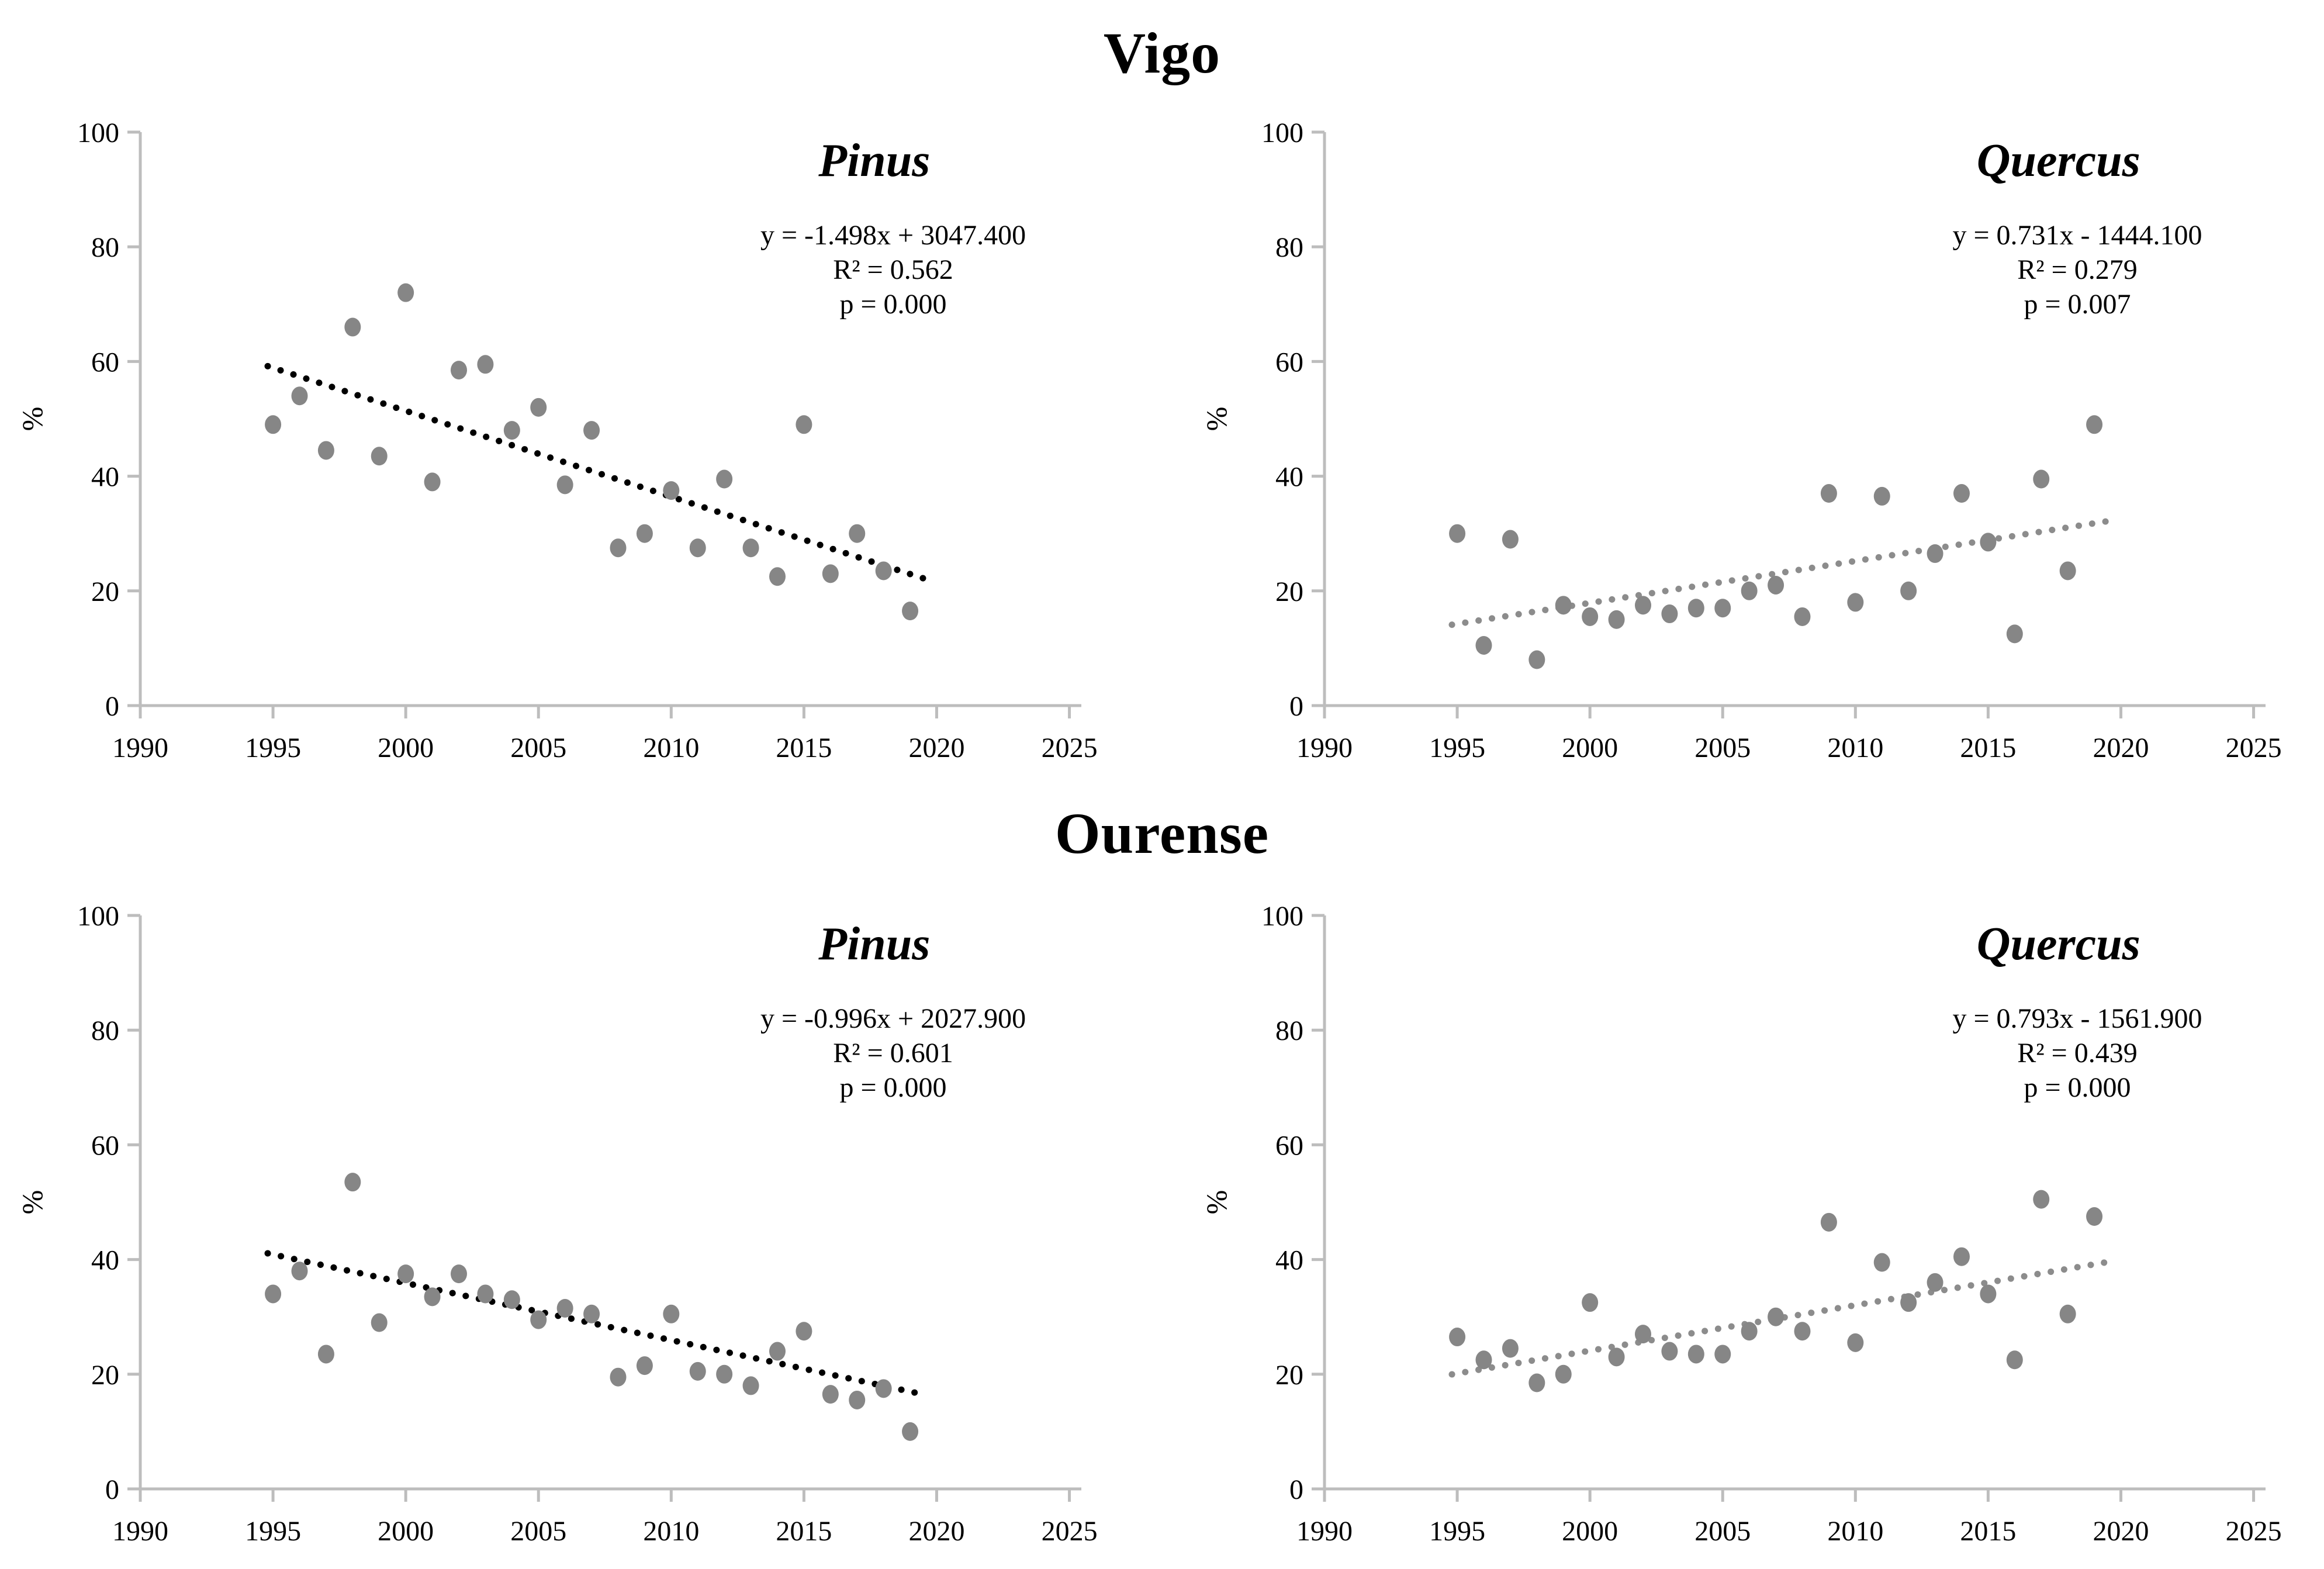 This screenshot has width=2324, height=1569. Describe the element at coordinates (1162, 833) in the screenshot. I see `section-title-text: Ourense` at that location.